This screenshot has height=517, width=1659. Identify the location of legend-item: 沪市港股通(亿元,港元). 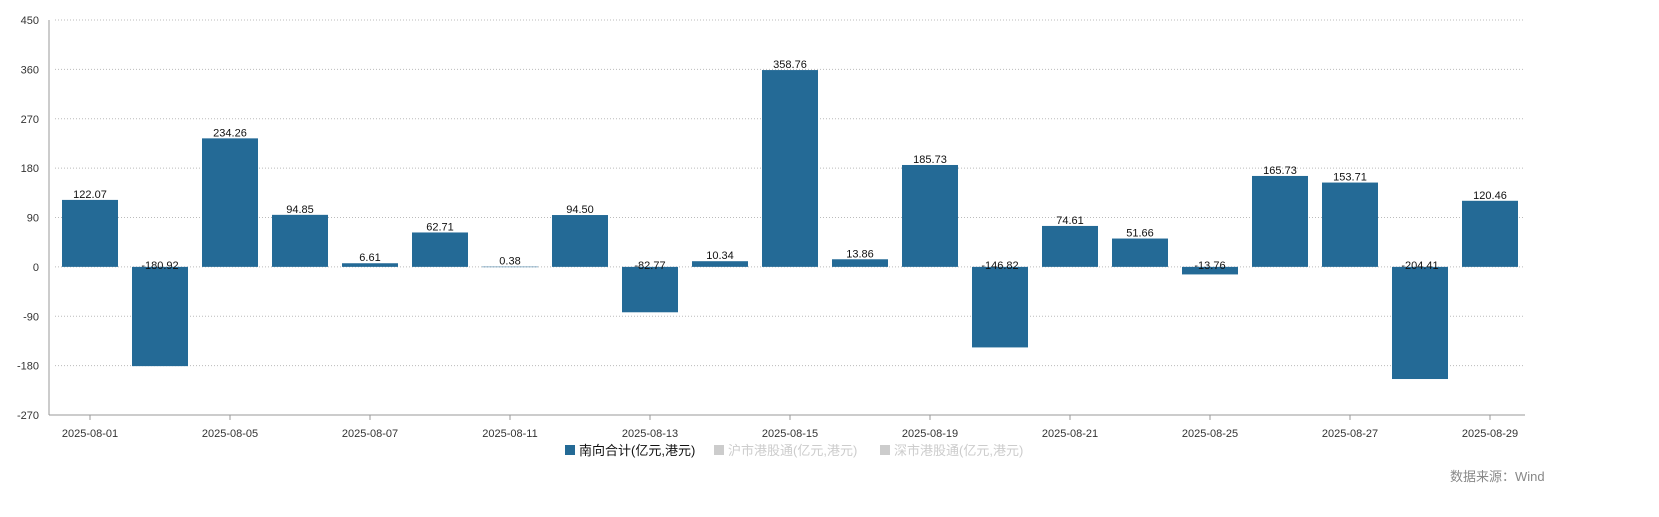
(792, 450).